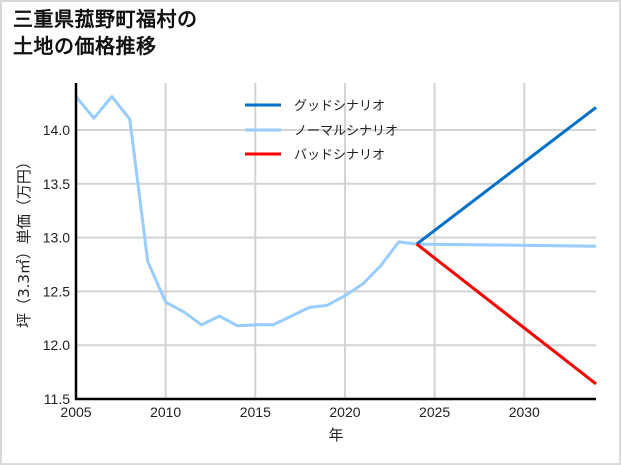 This screenshot has height=465, width=621. Describe the element at coordinates (255, 412) in the screenshot. I see `x-tick-label: 2015` at that location.